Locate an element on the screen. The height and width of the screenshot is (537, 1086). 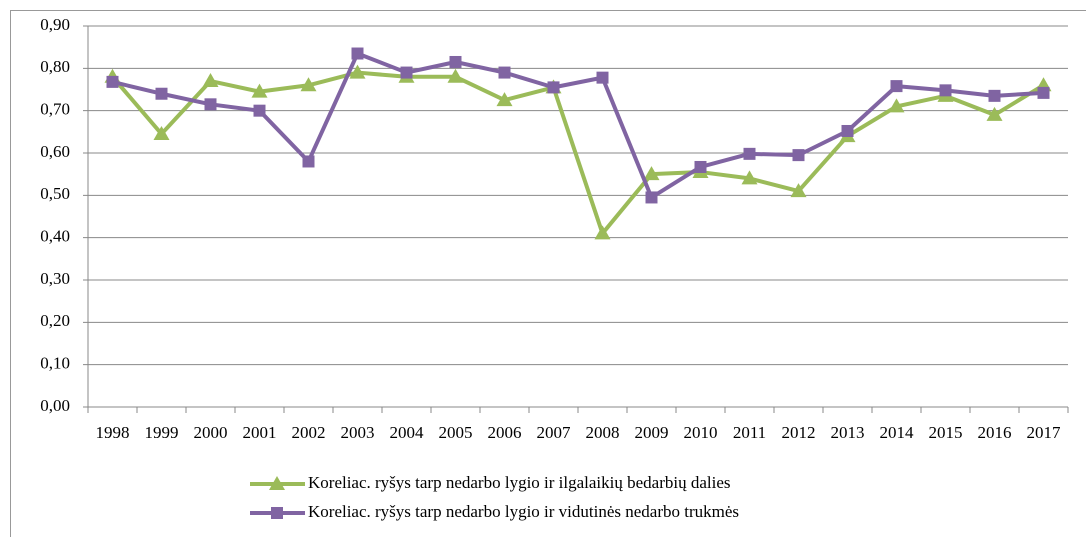
x-tick-label: 2009 is located at coordinates (652, 432).